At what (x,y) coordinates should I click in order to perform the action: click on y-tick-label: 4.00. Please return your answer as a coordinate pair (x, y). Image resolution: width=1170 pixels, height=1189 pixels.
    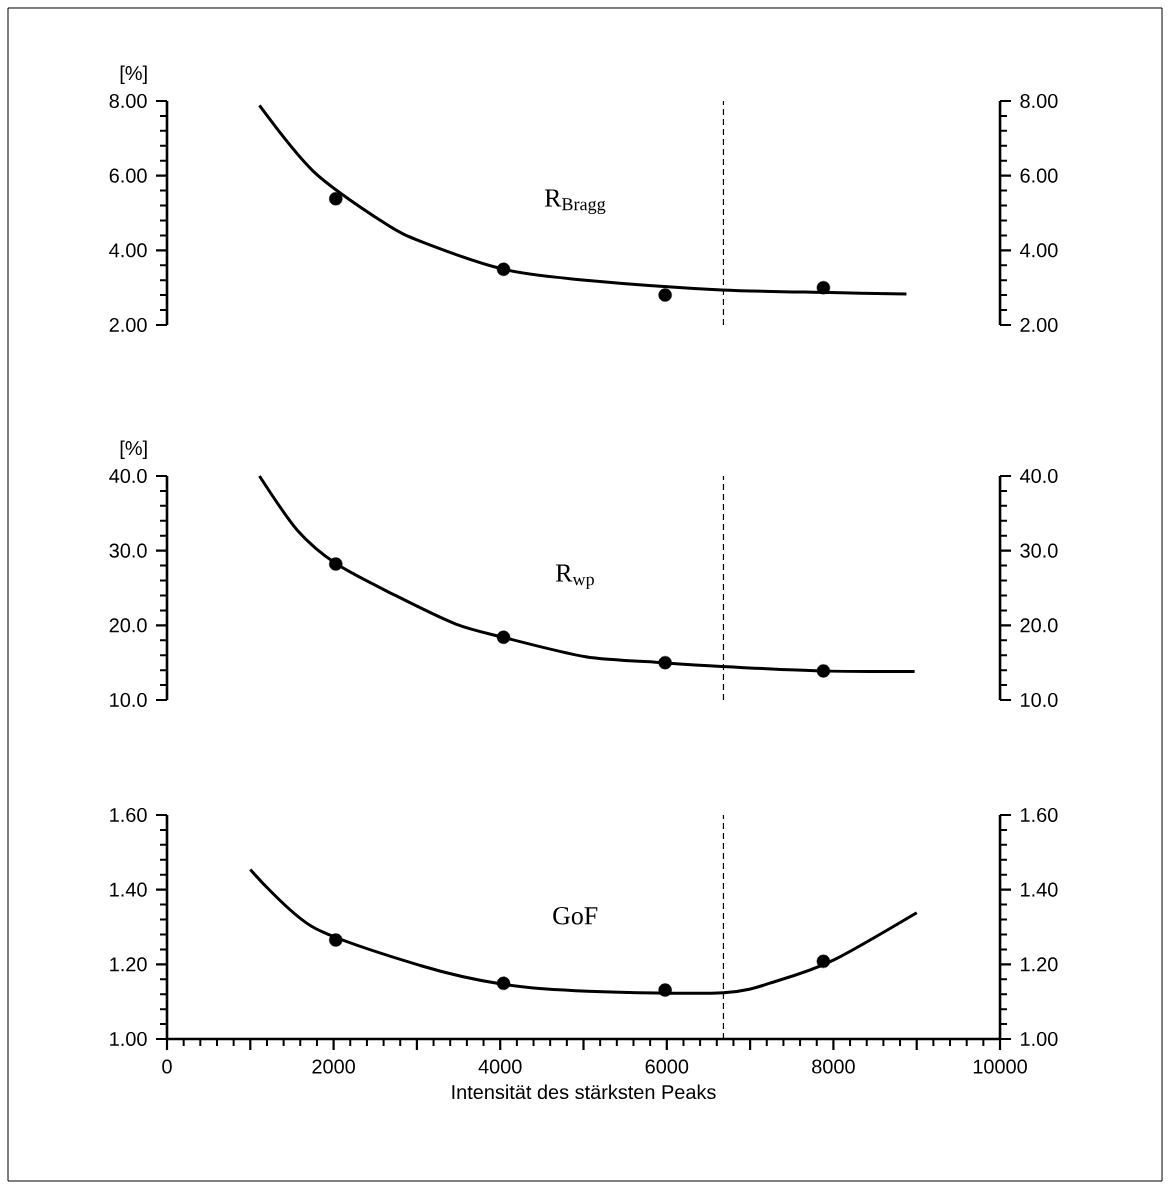
    Looking at the image, I should click on (128, 250).